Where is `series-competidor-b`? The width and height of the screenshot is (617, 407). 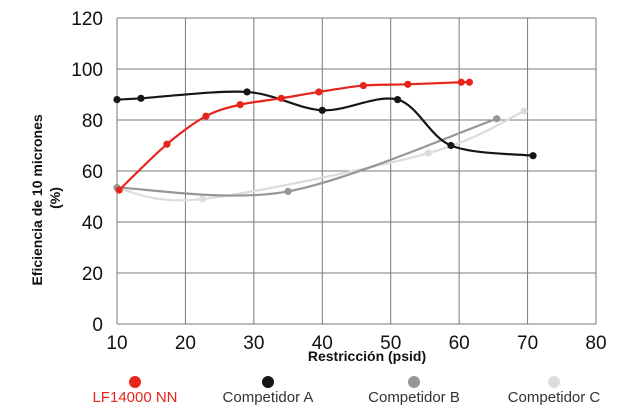
series-competidor-b is located at coordinates (307, 156).